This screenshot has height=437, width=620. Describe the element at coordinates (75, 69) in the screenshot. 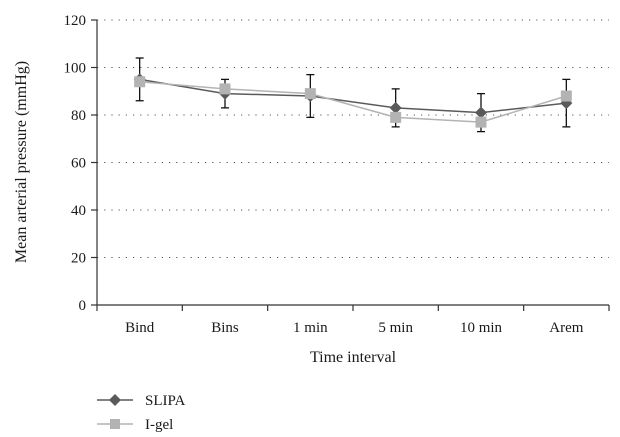

I see `y-tick-label: 100` at that location.